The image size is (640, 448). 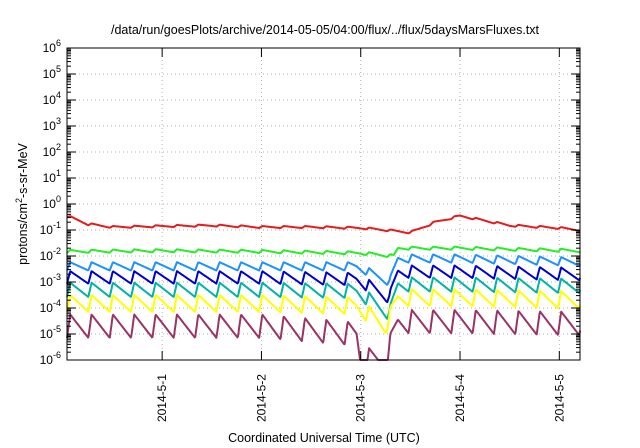 I want to click on y-tick-exponent: 1, so click(x=58, y=173).